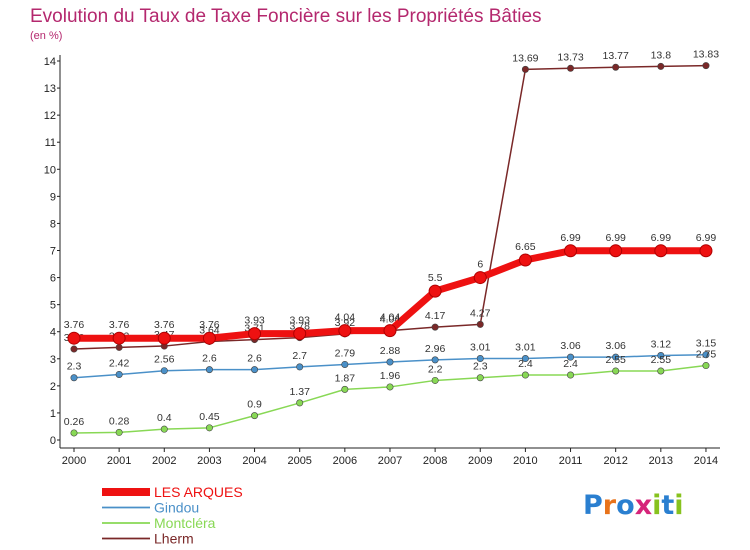 The width and height of the screenshot is (750, 550). Describe the element at coordinates (46, 36) in the screenshot. I see `chart-subtitle: (en %)` at that location.